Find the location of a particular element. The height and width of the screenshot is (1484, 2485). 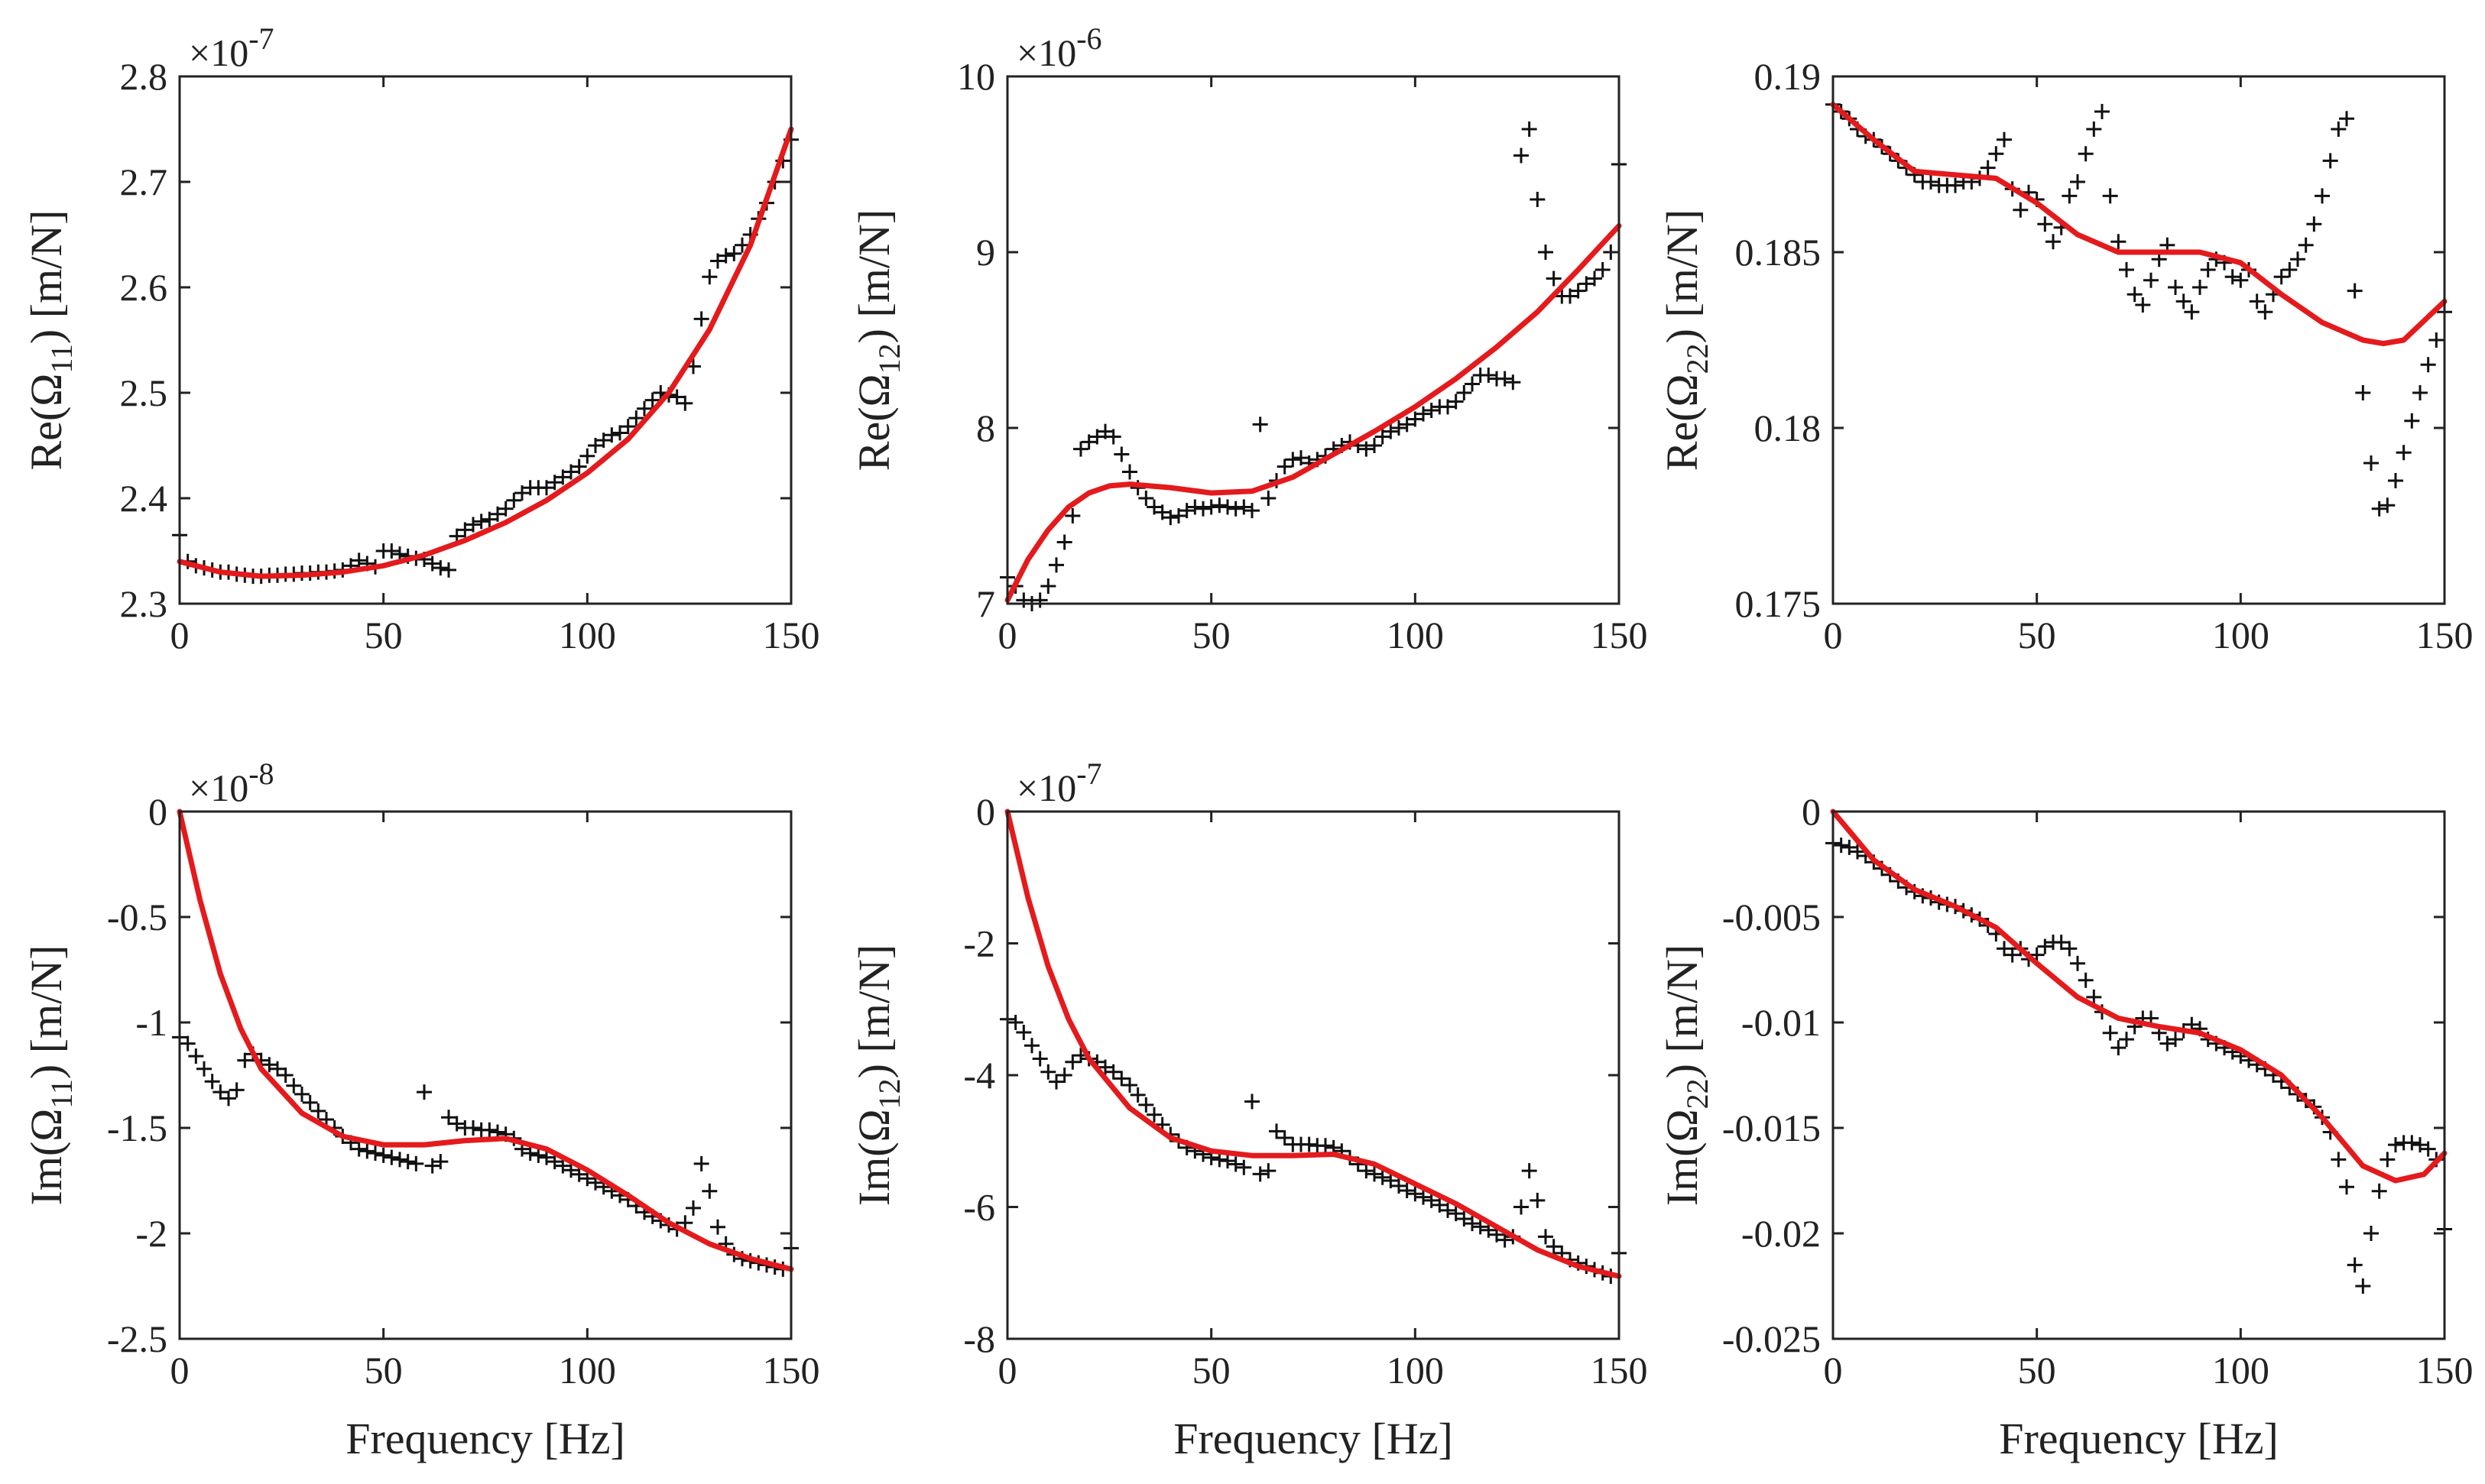

y-tick-label: -0.5 is located at coordinates (137, 917).